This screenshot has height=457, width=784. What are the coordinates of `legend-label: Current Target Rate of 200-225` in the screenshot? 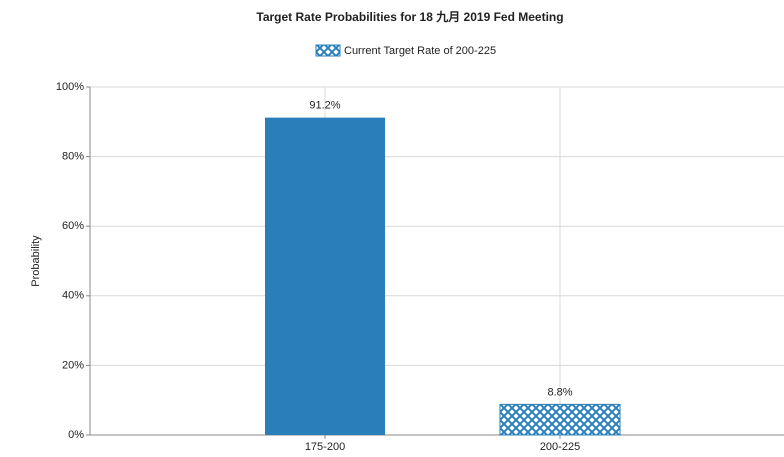 It's located at (420, 51).